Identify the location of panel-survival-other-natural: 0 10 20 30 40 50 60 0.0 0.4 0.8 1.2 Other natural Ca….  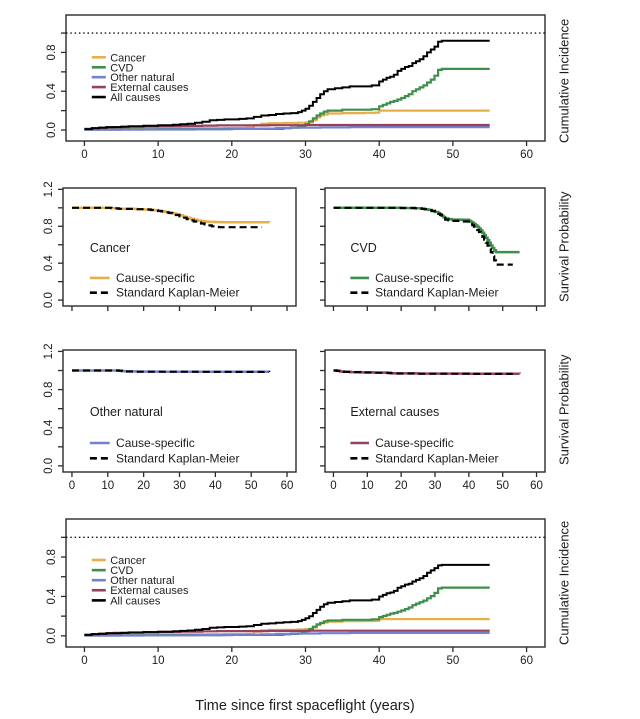
(170, 417).